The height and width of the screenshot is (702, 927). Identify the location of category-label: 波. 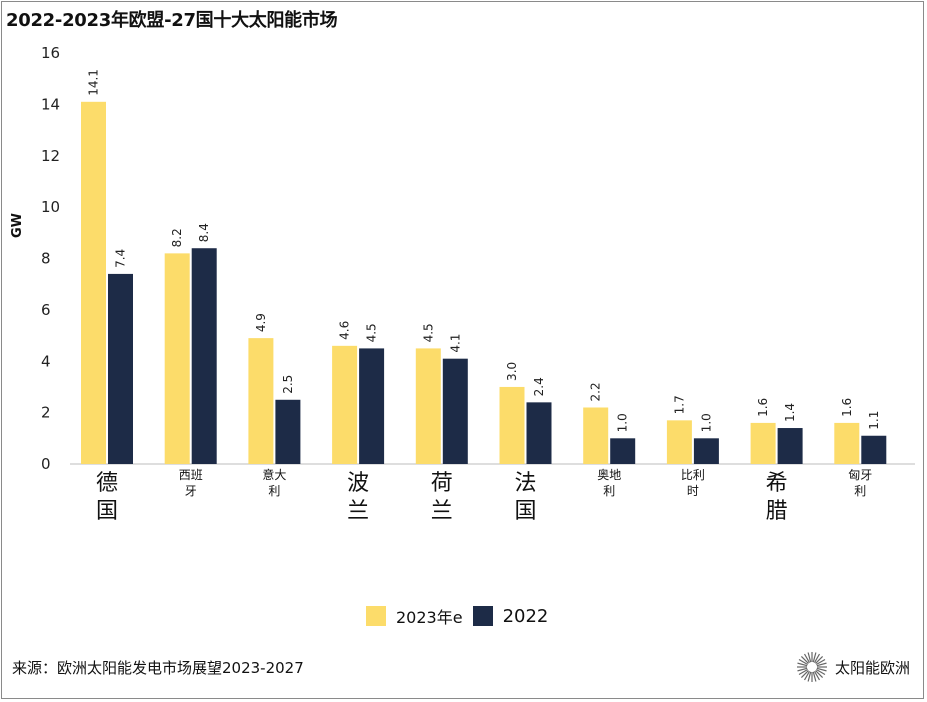
(358, 483).